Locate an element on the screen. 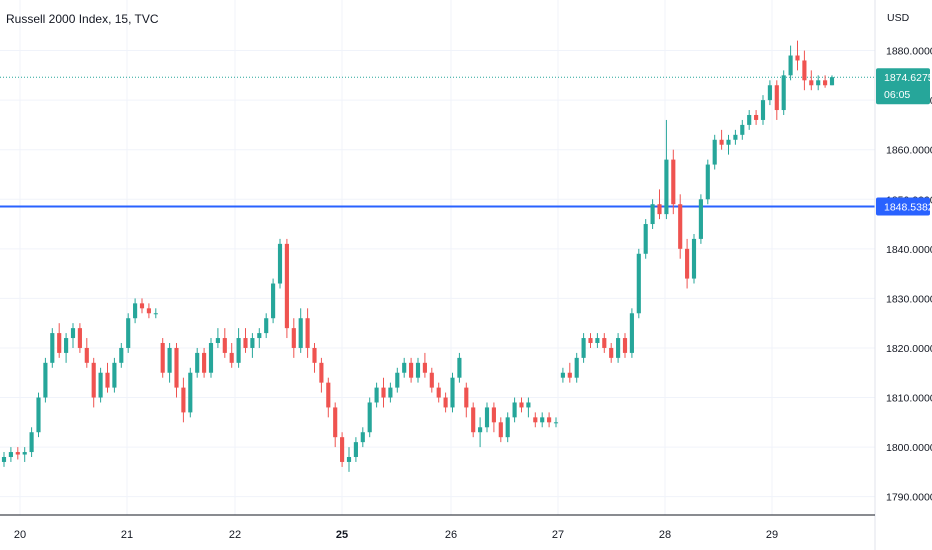 This screenshot has height=550, width=932. last-price-badge-bg is located at coordinates (903, 86).